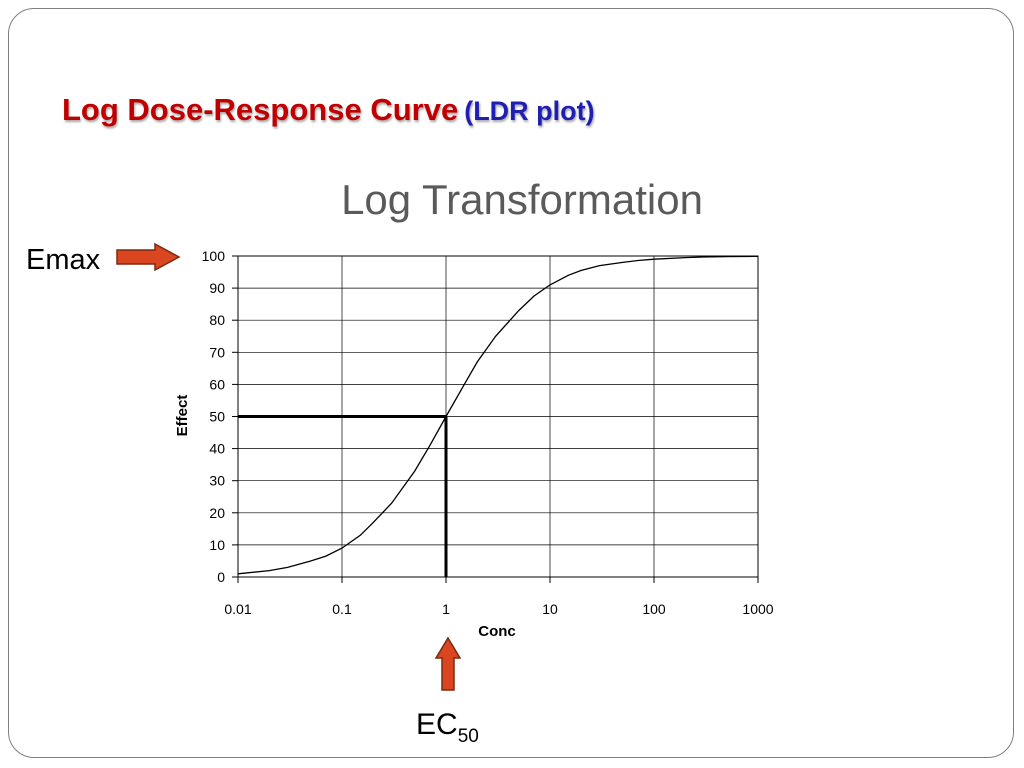 The height and width of the screenshot is (768, 1024). Describe the element at coordinates (217, 288) in the screenshot. I see `y-tick-label: 90` at that location.